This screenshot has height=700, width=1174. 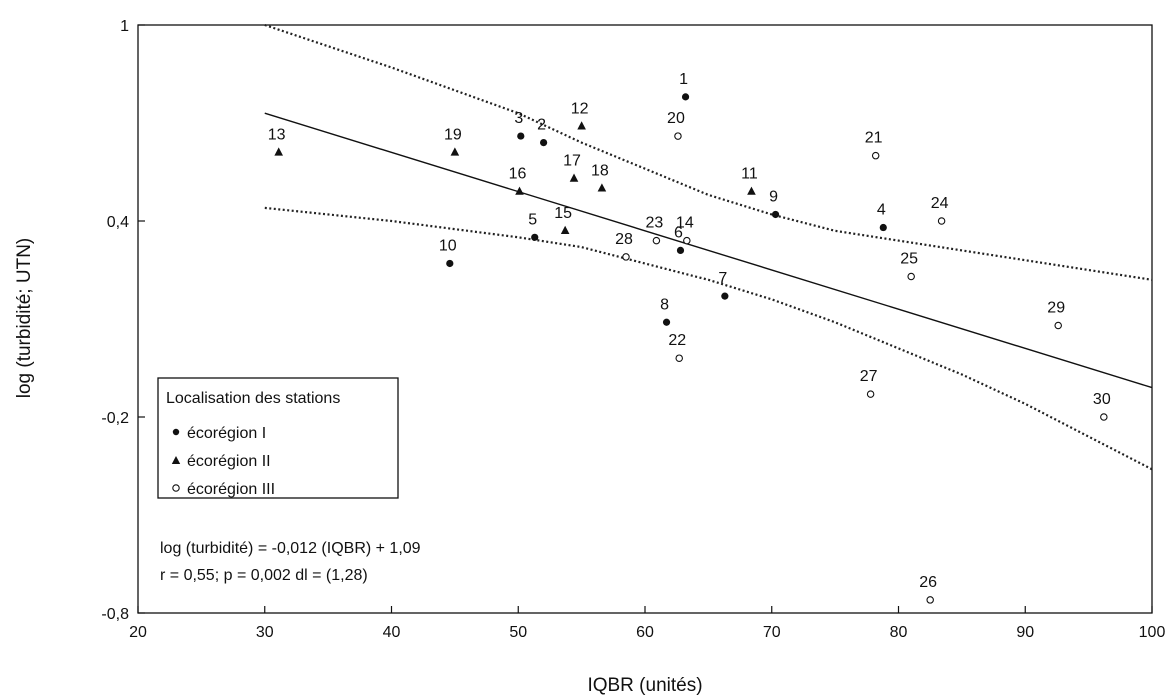 What do you see at coordinates (226, 433) in the screenshot?
I see `legend-entry-ecoregion-1: écorégion I` at bounding box center [226, 433].